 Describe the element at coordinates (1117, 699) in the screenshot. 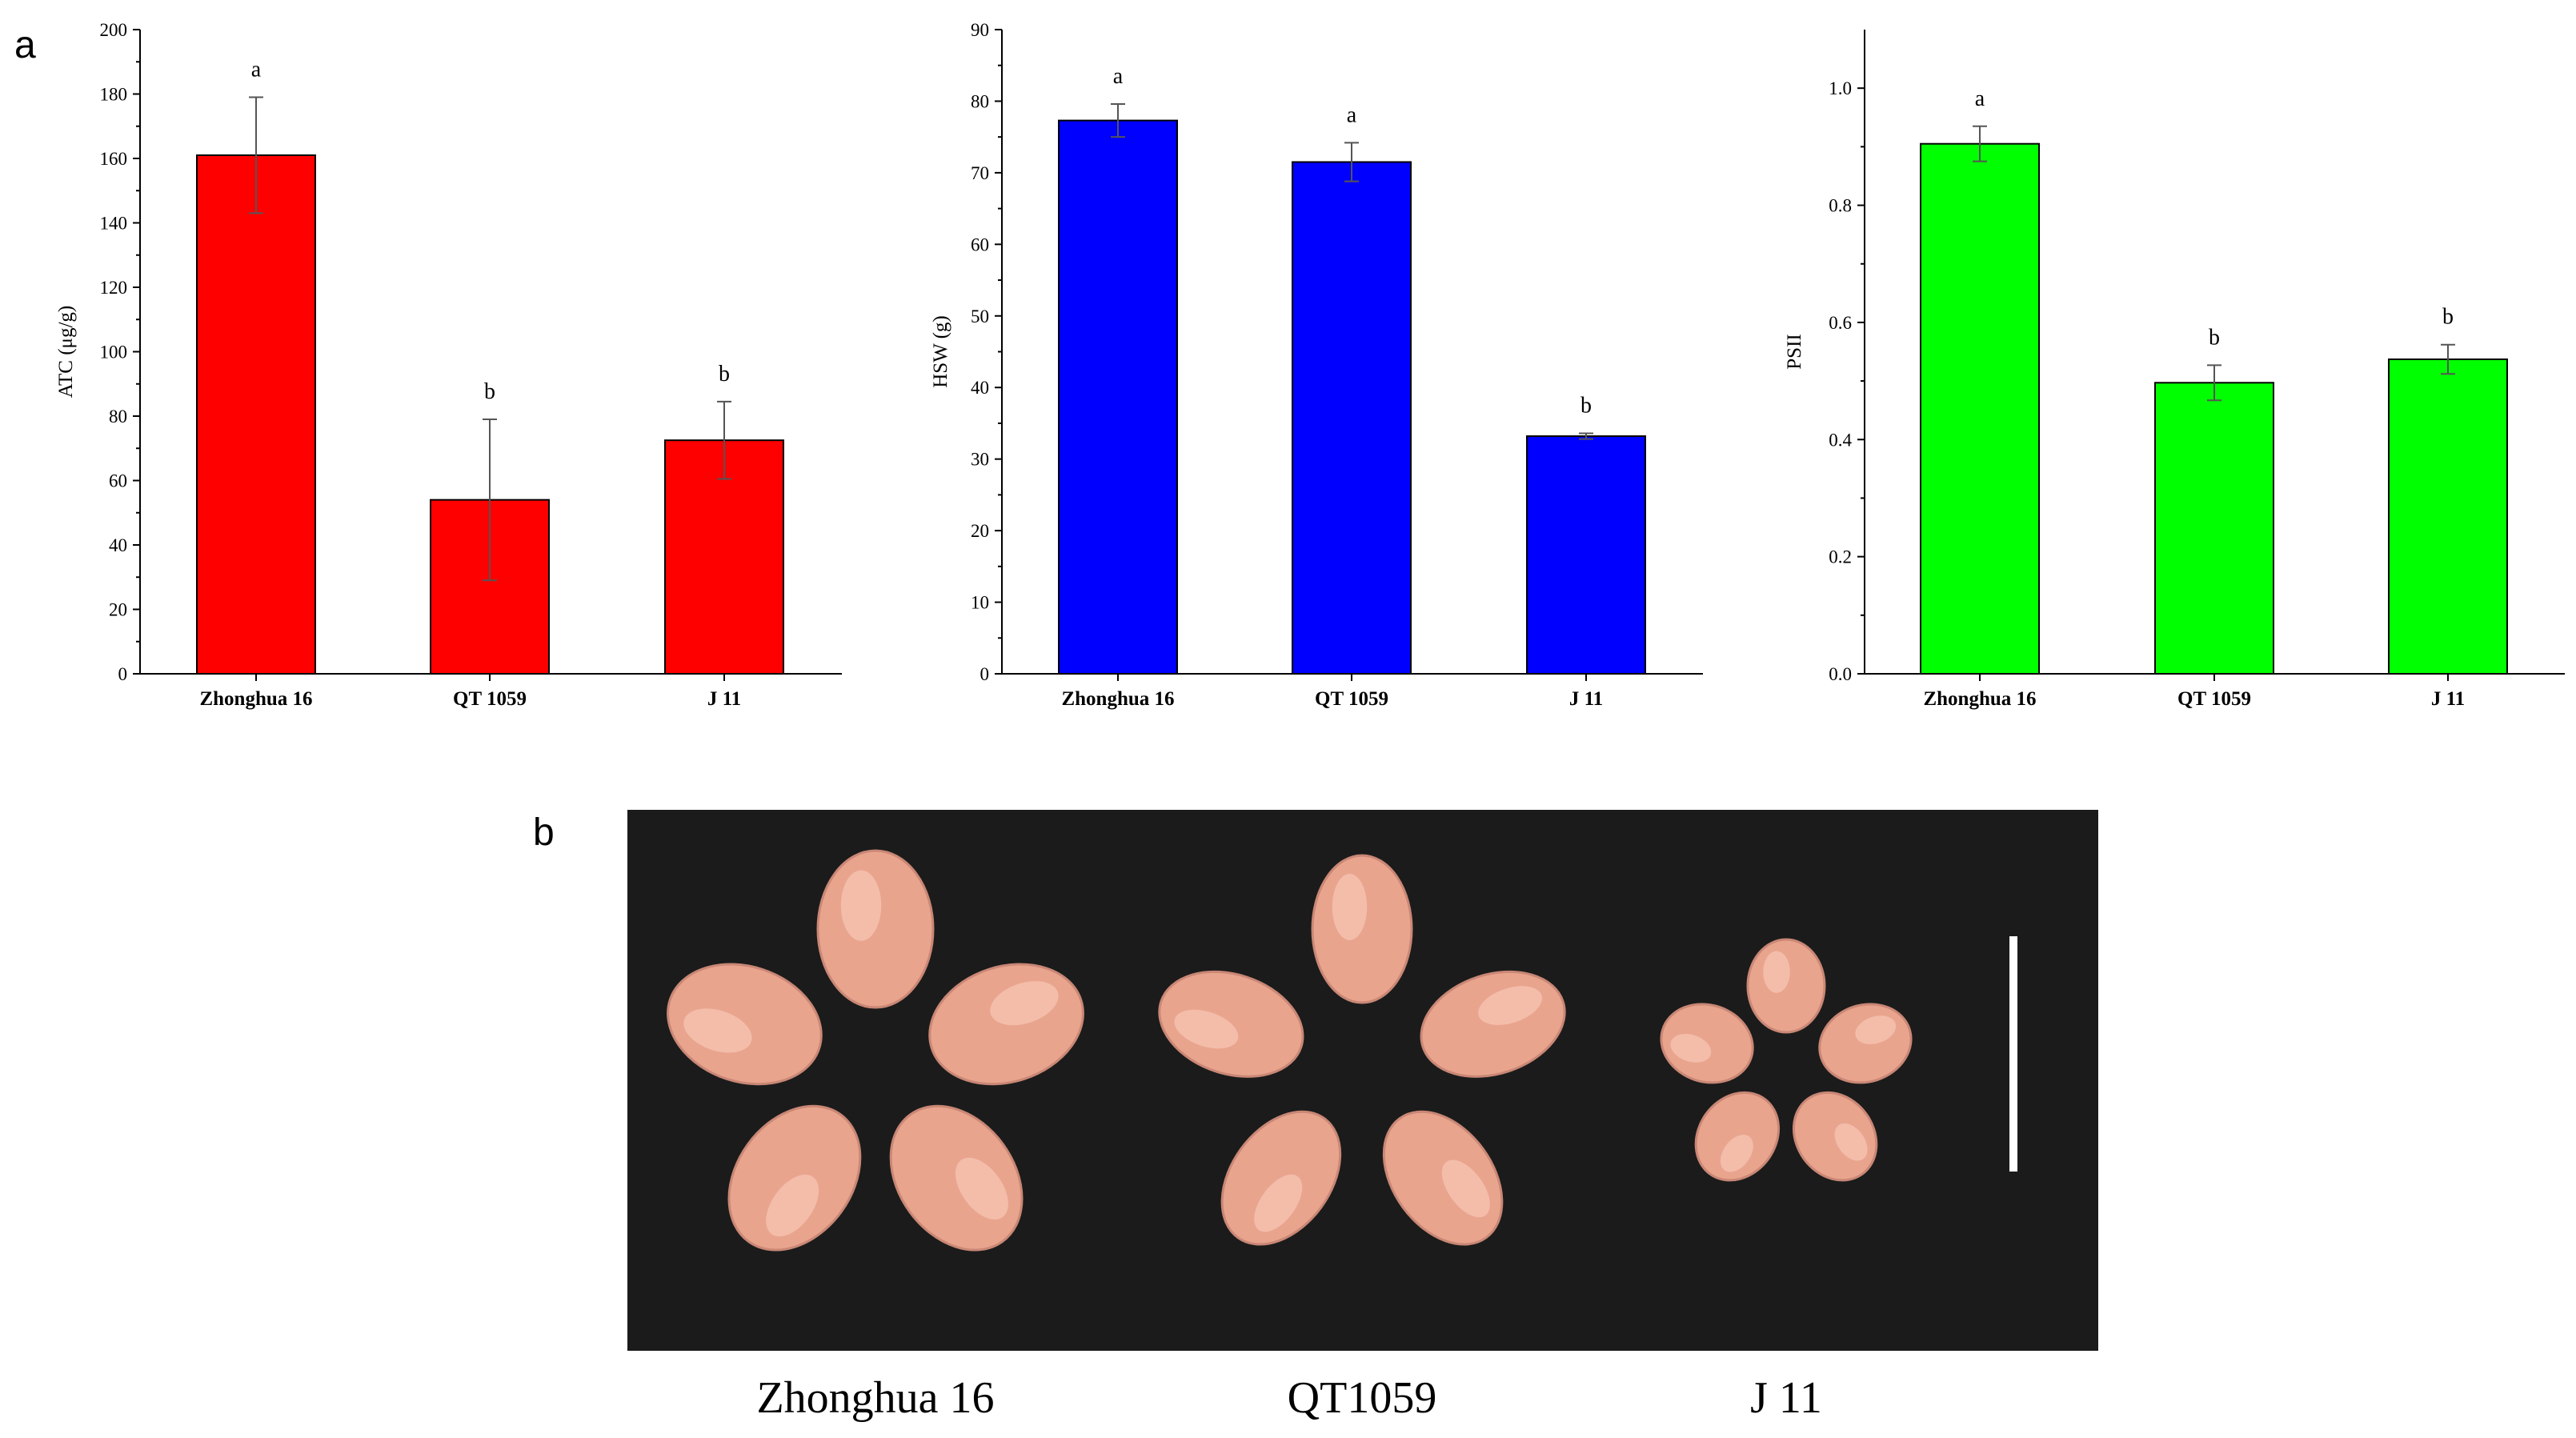

I see `hsw-category-label: Zhonghua 16` at that location.